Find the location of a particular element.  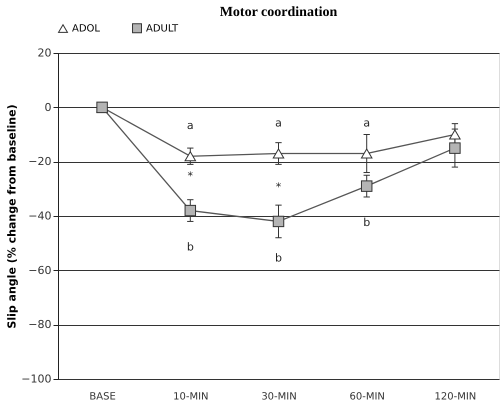

legend-label: ADULT is located at coordinates (163, 28).